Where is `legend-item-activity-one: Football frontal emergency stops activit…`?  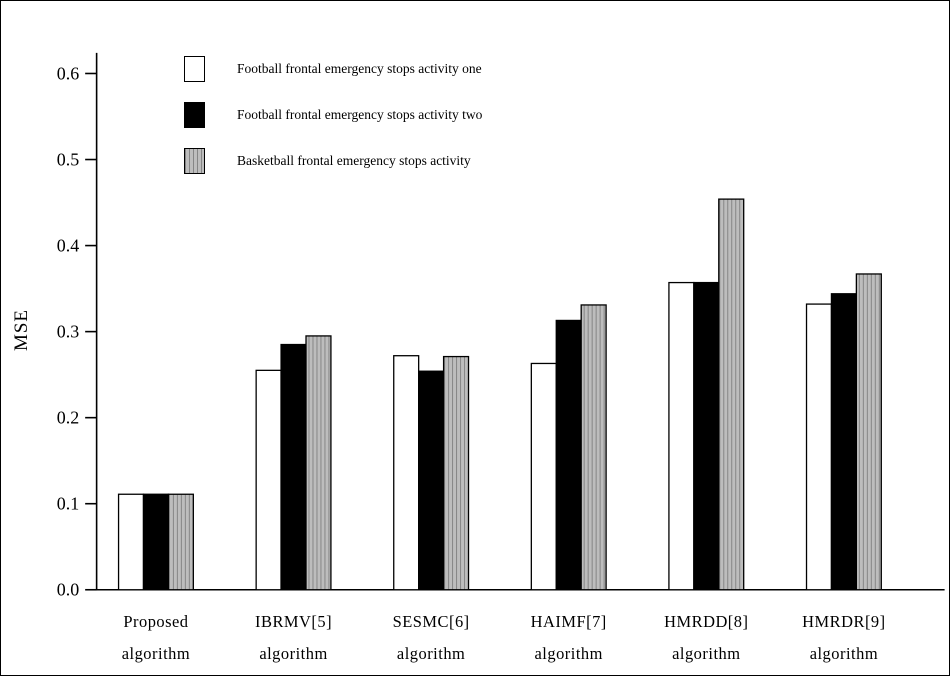
legend-item-activity-one: Football frontal emergency stops activit… is located at coordinates (333, 68).